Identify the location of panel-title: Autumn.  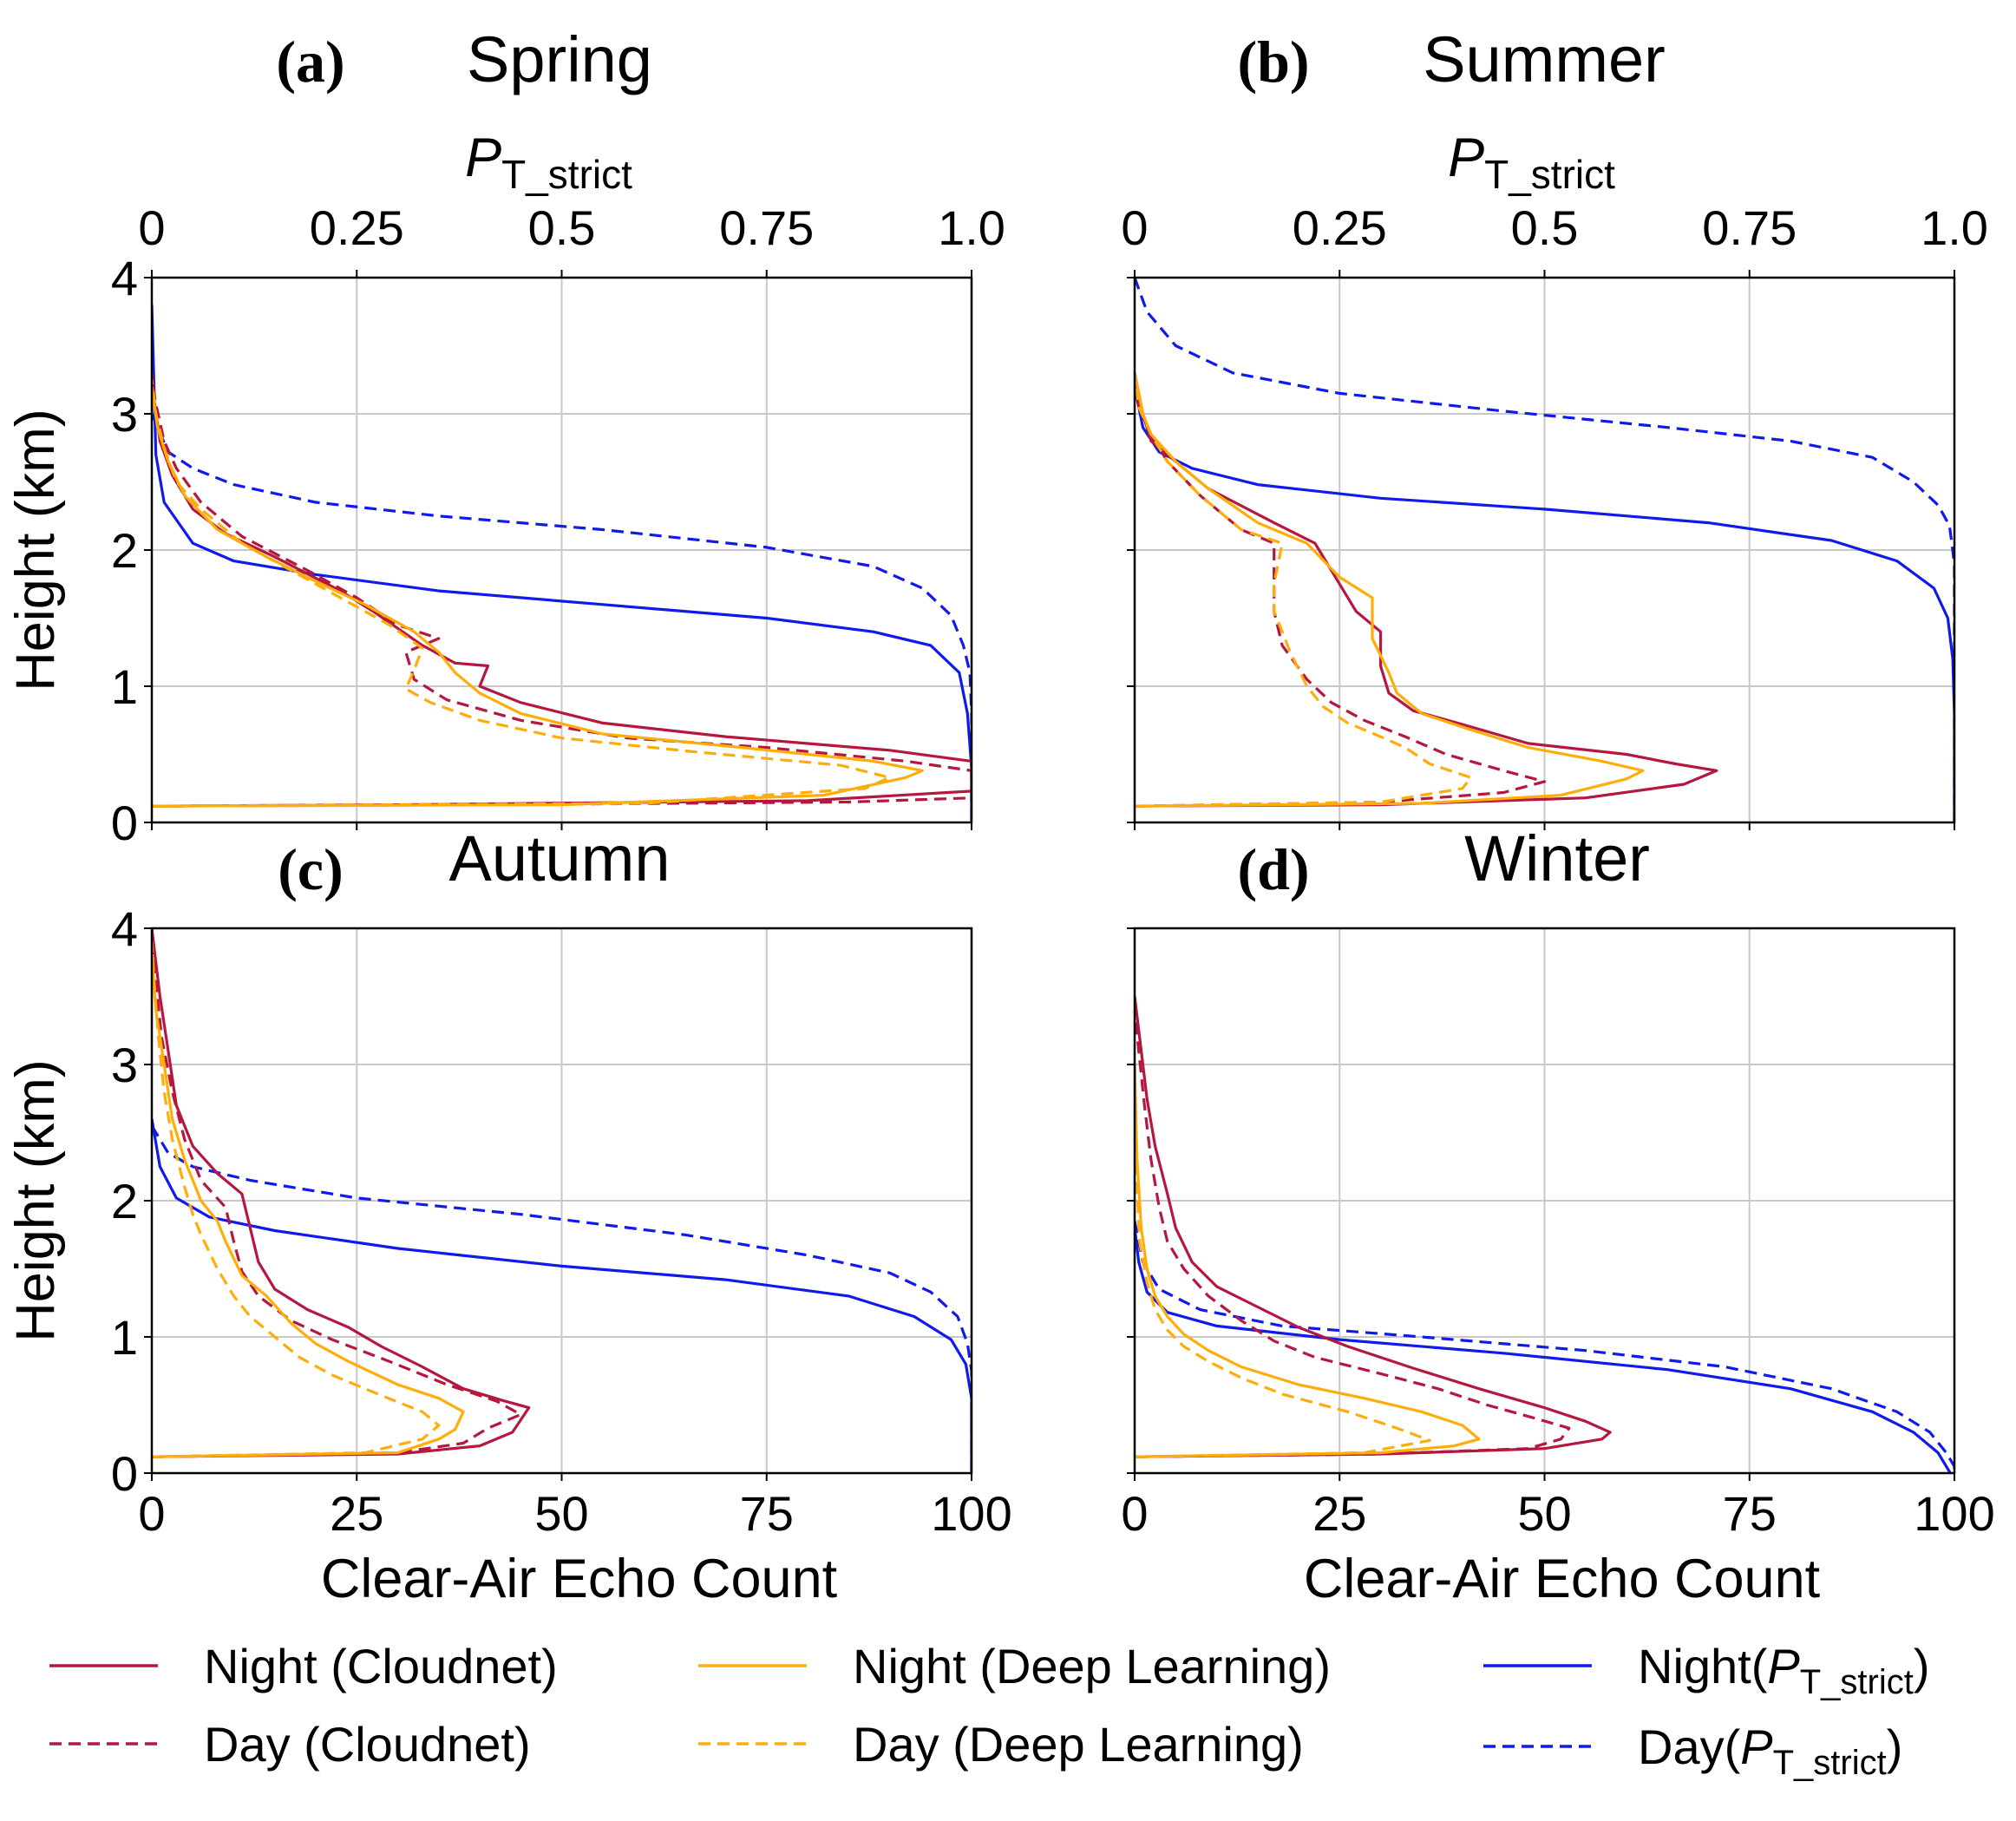
(559, 858).